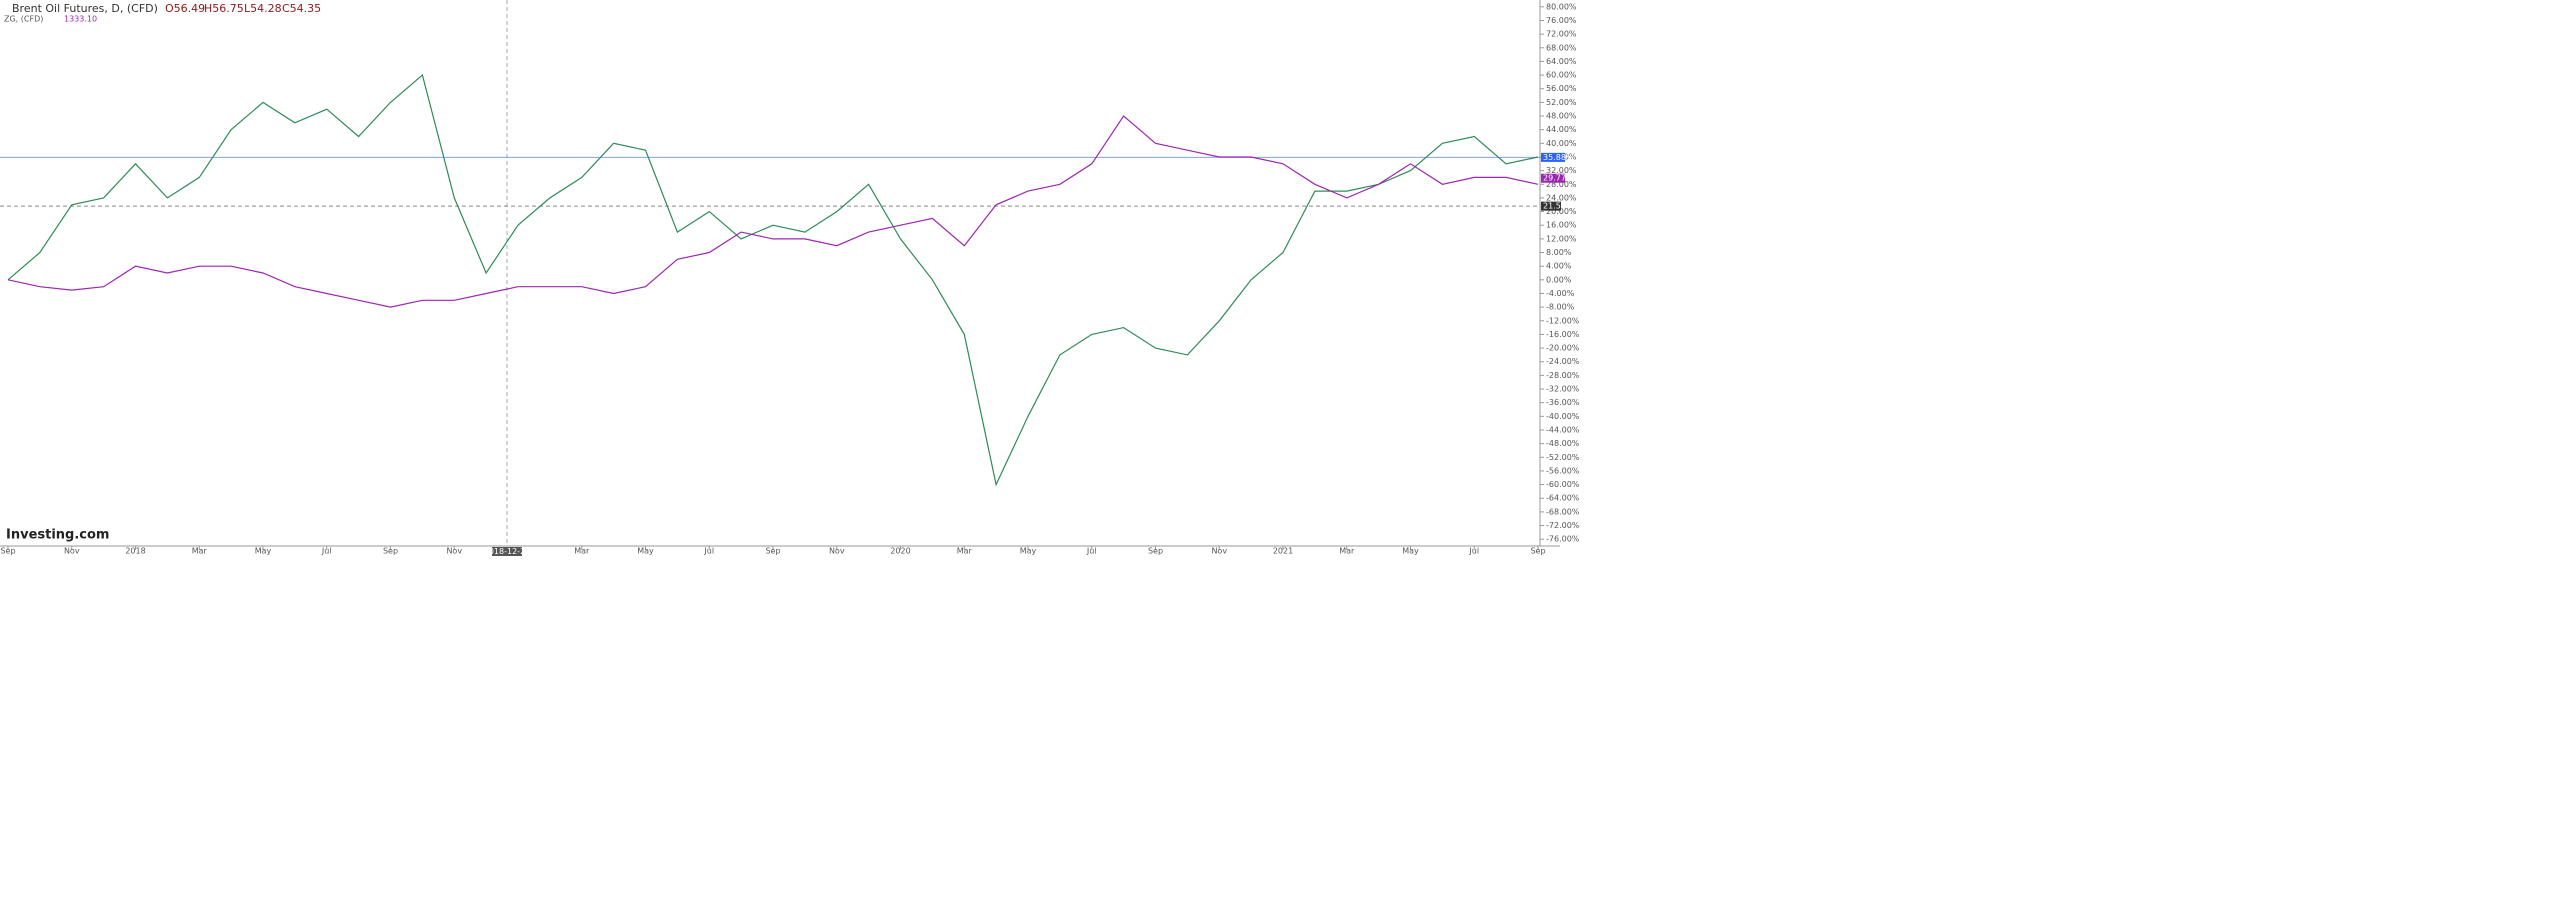 Image resolution: width=2560 pixels, height=910 pixels. Describe the element at coordinates (80, 19) in the screenshot. I see `compare-value: 1333.10` at that location.